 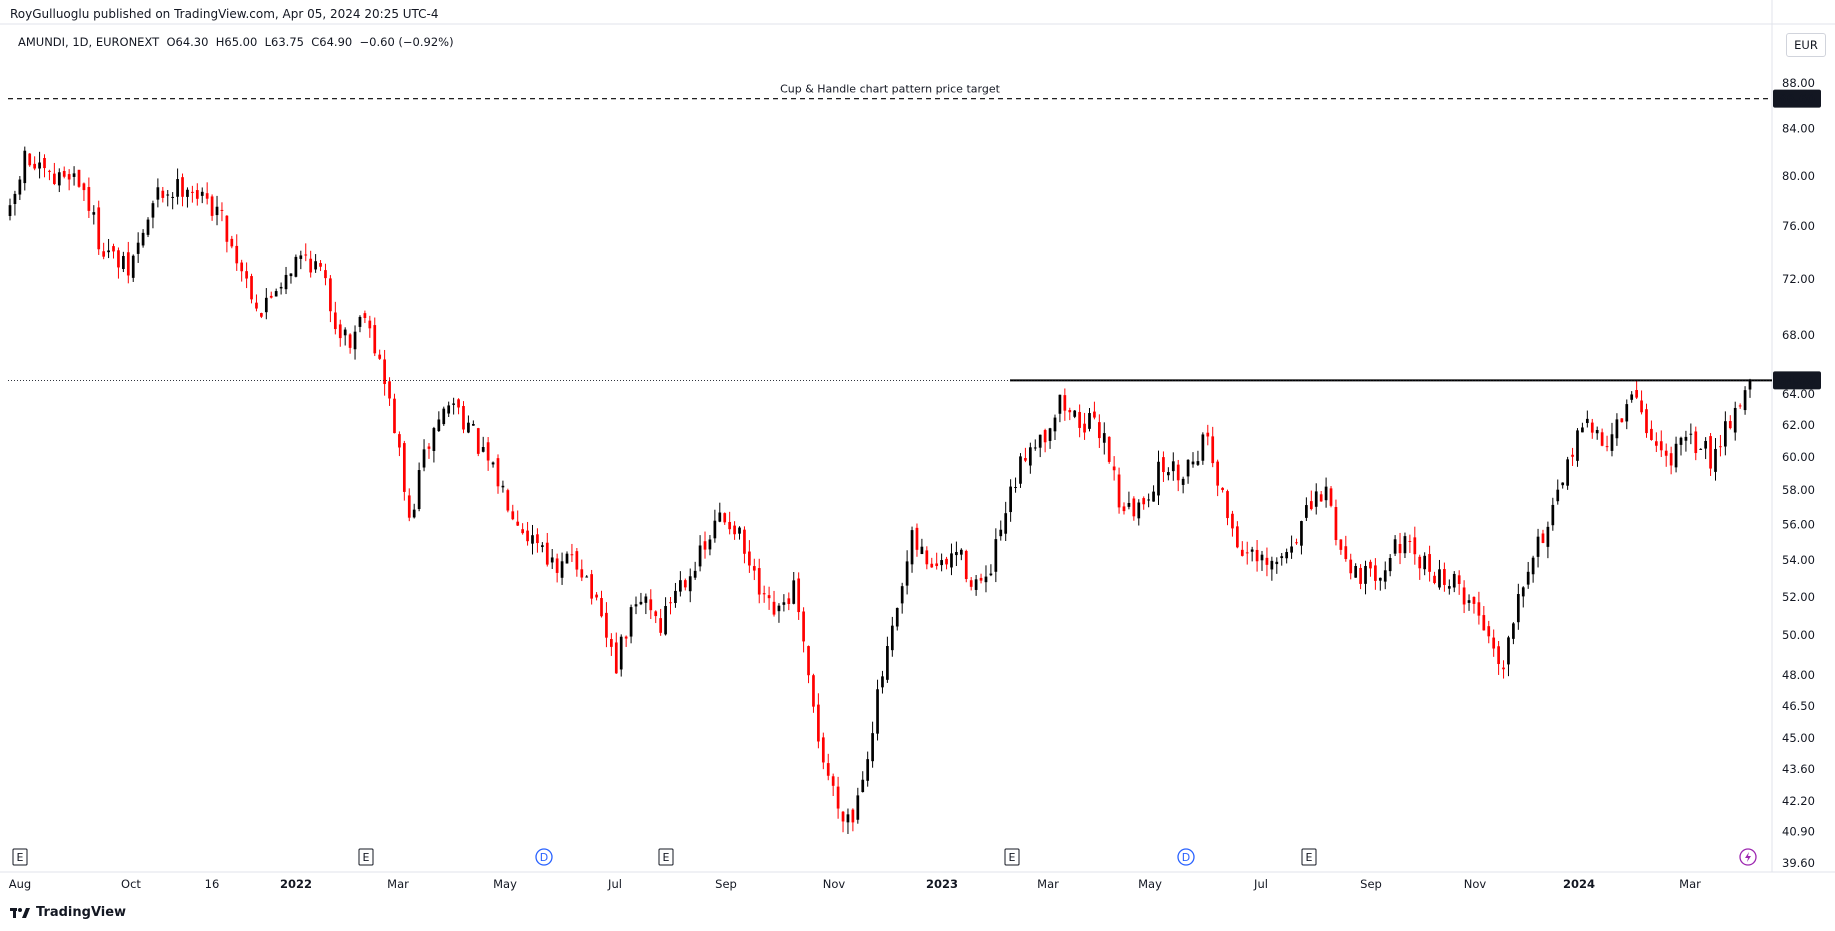 What do you see at coordinates (68, 912) in the screenshot?
I see `tradingview-logo: TradingView` at bounding box center [68, 912].